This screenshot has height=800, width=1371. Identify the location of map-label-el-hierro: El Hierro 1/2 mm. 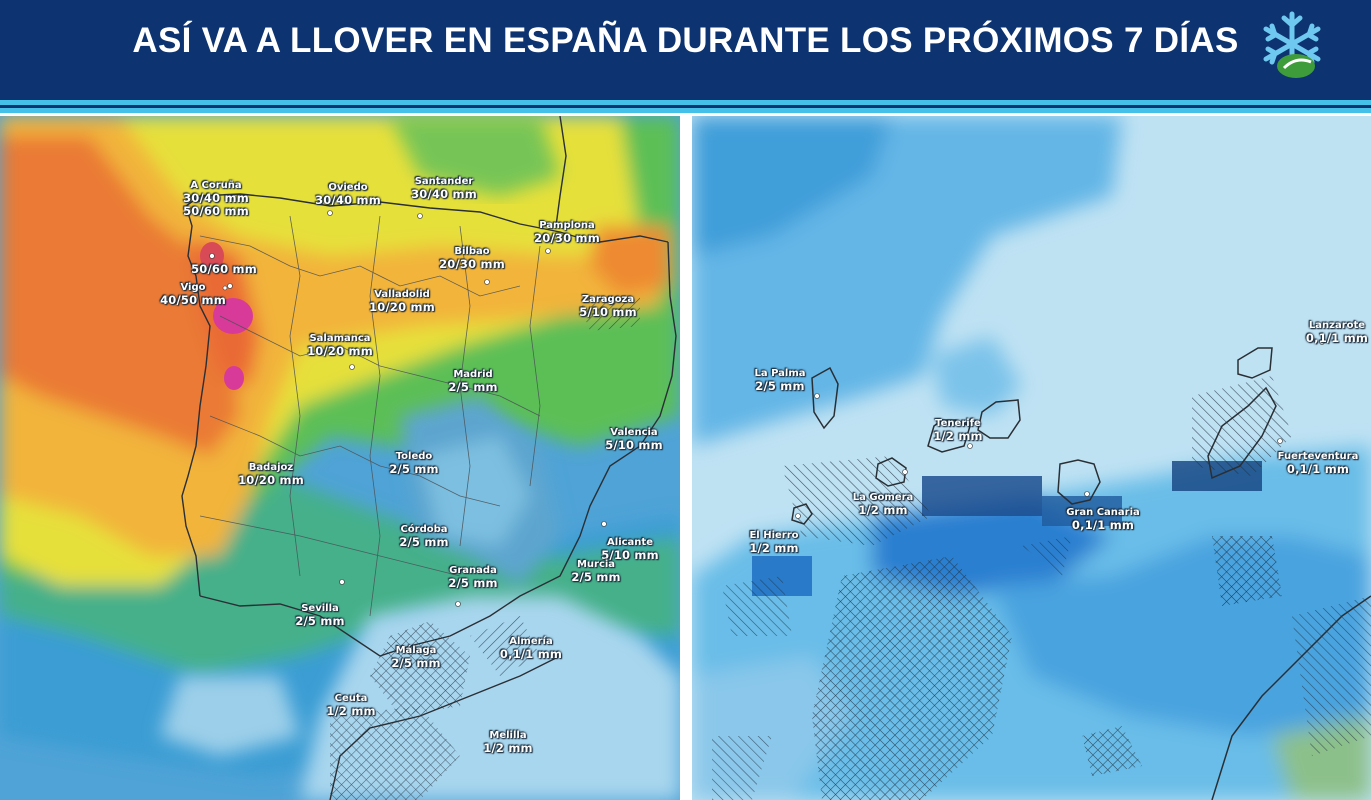
(774, 542).